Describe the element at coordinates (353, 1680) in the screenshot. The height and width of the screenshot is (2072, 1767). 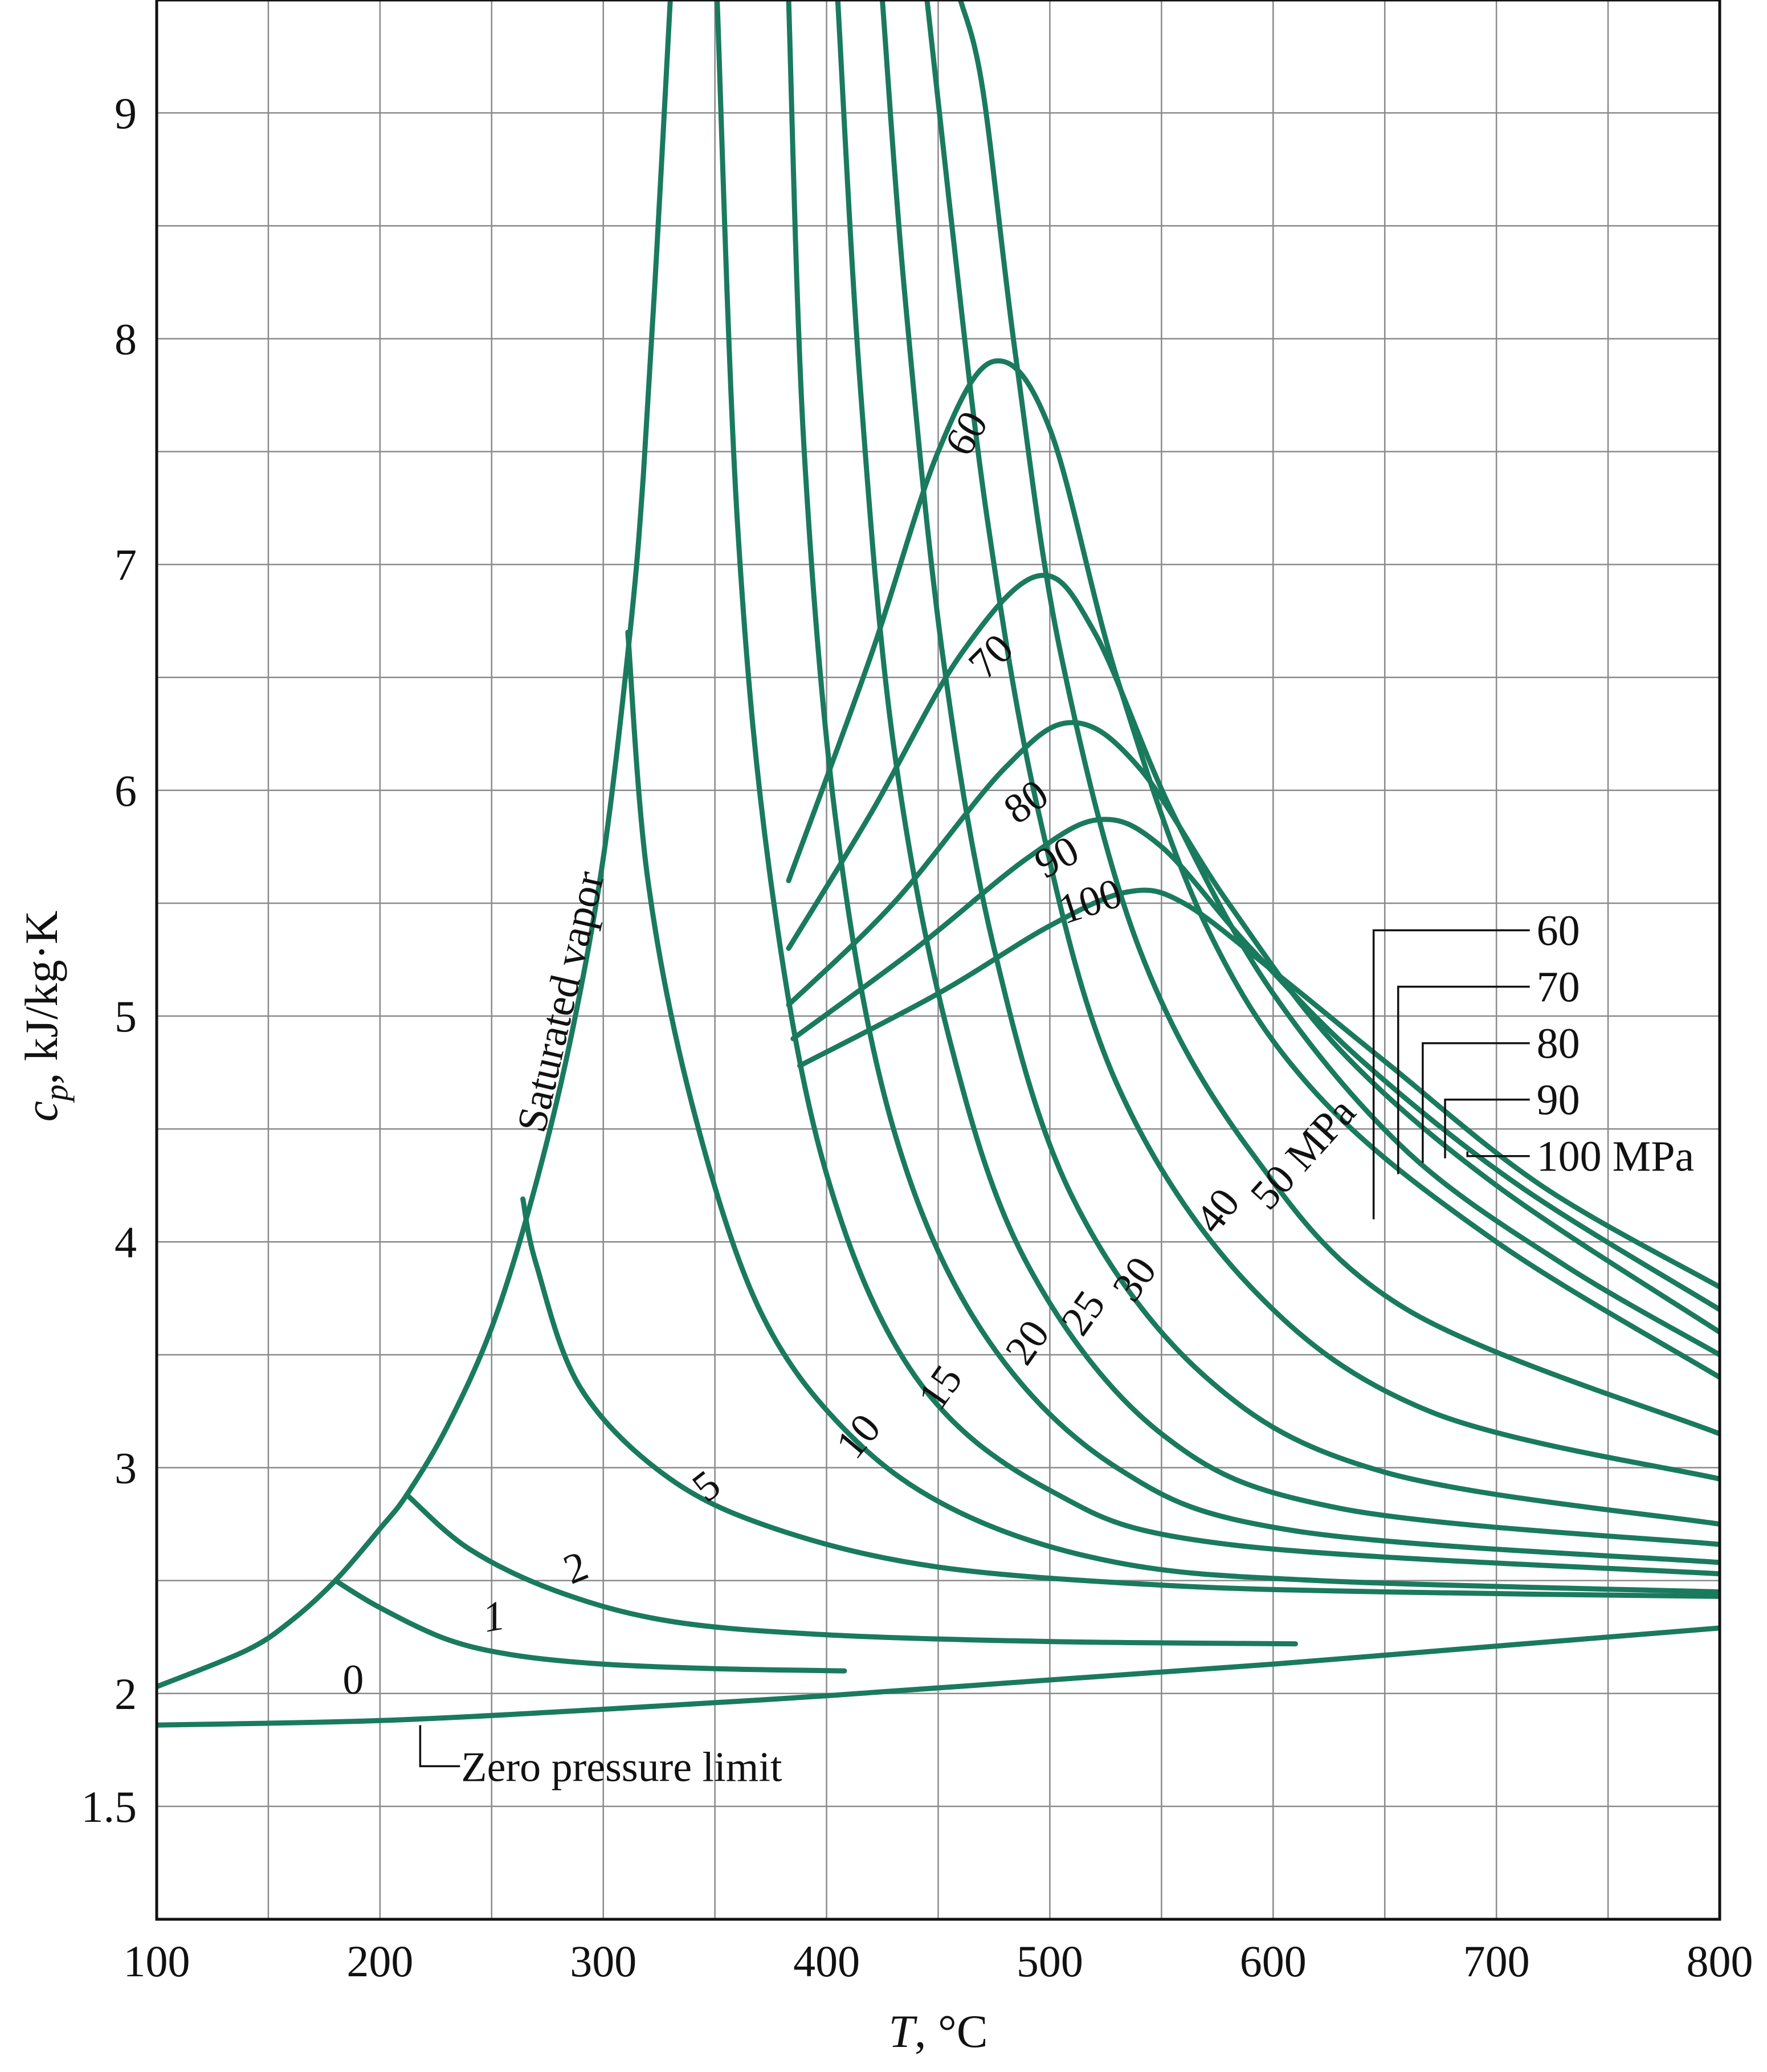
I see `curve-label-0: 0` at that location.